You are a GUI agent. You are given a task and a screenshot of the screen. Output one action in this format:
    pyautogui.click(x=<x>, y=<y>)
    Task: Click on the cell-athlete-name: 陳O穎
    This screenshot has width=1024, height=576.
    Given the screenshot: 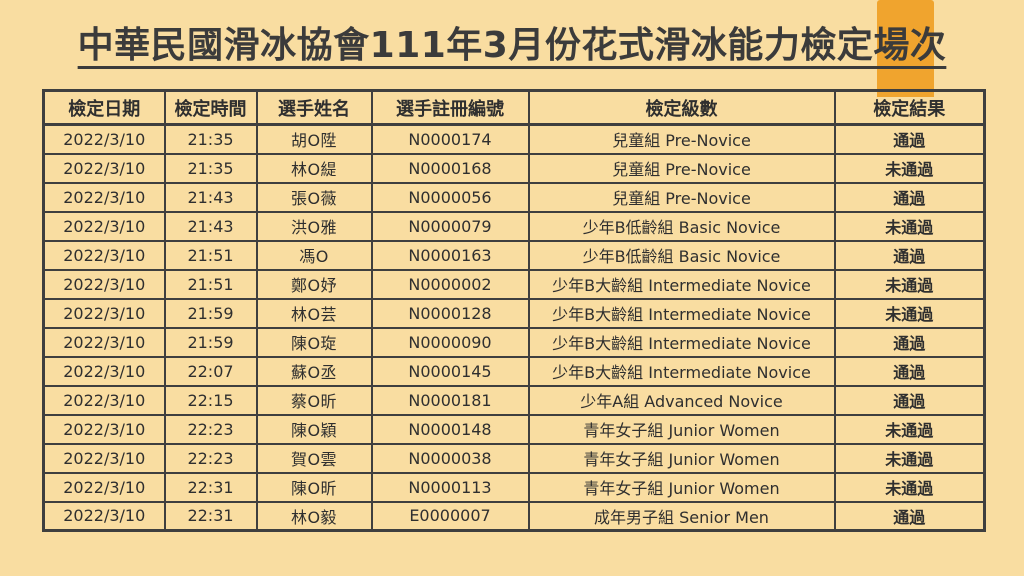 What is the action you would take?
    pyautogui.click(x=314, y=429)
    